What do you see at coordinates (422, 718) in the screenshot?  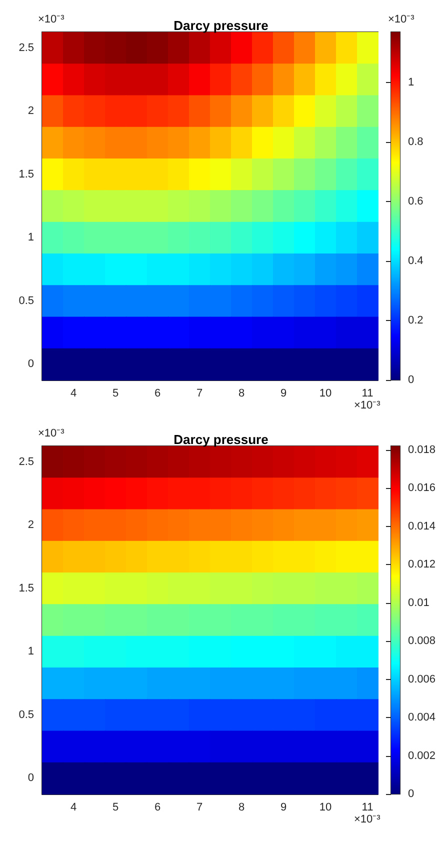 I see `color-bar-label: 0.004` at bounding box center [422, 718].